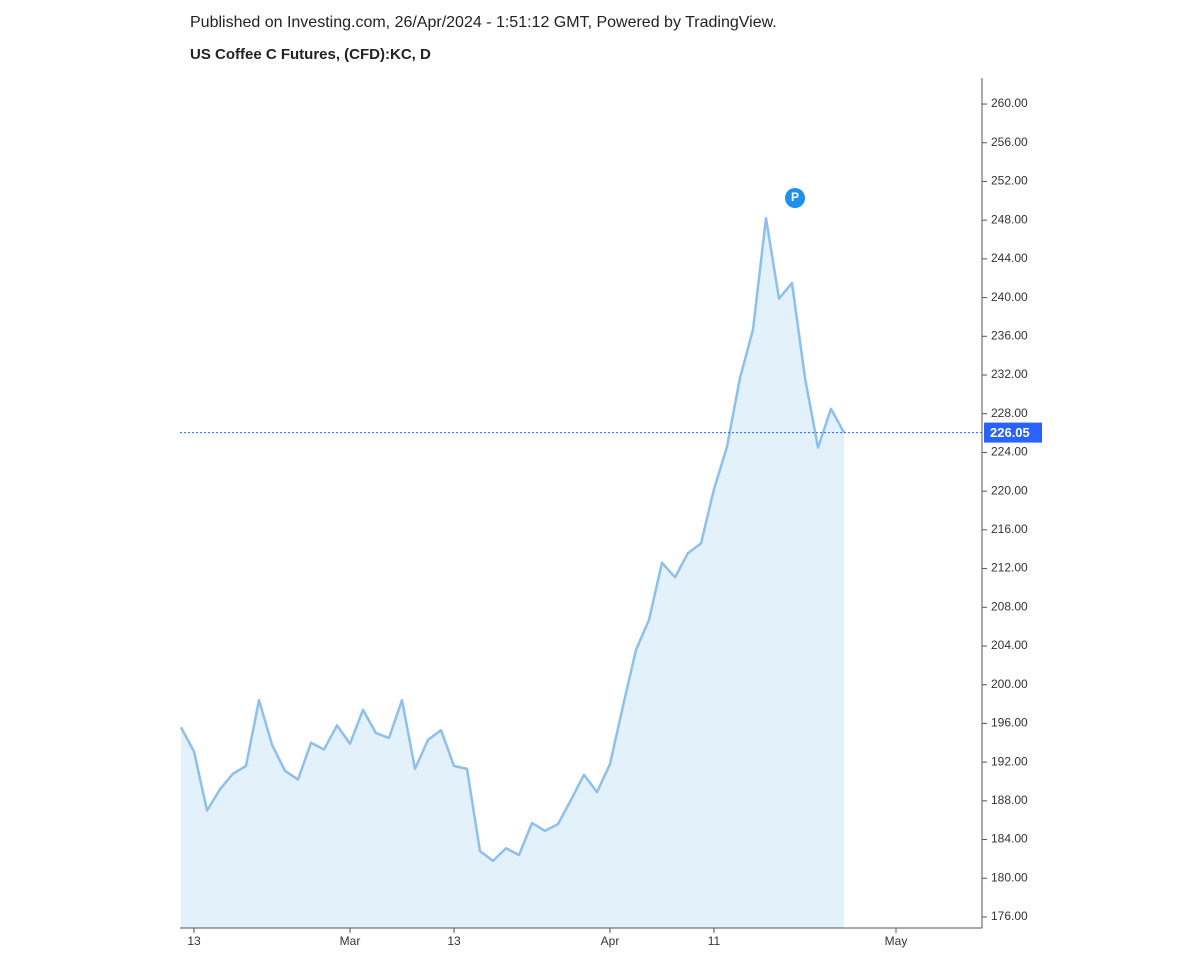 The width and height of the screenshot is (1200, 960). Describe the element at coordinates (1009, 800) in the screenshot. I see `y-tick-label: 188.00` at that location.